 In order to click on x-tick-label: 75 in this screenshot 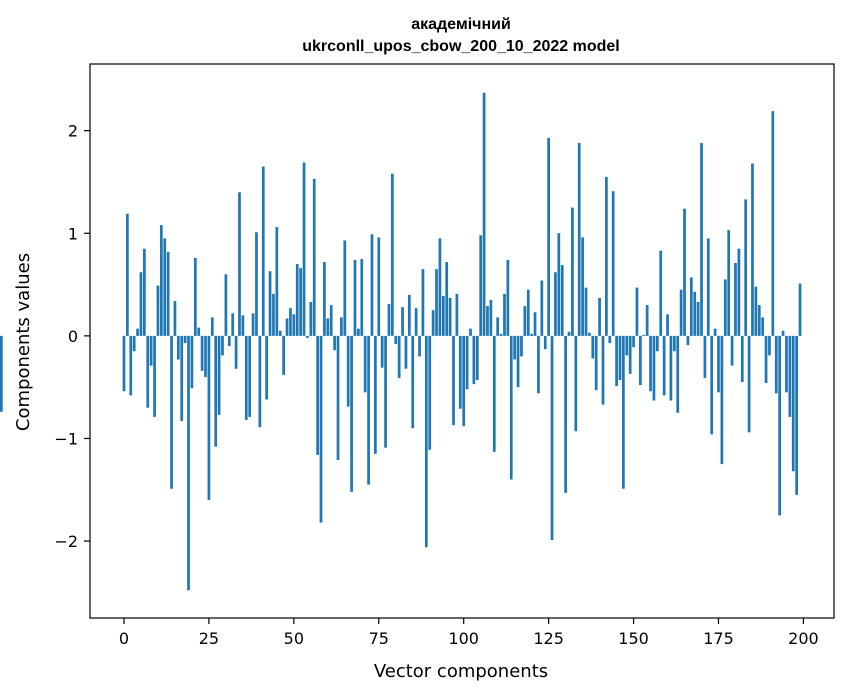, I will do `click(379, 638)`.